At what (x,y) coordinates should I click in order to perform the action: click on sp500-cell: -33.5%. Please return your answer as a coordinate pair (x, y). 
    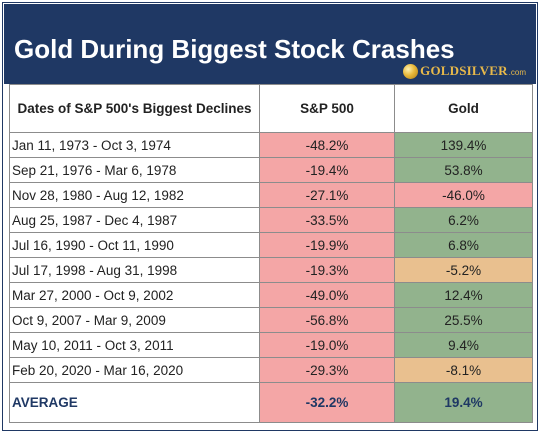
    Looking at the image, I should click on (327, 220).